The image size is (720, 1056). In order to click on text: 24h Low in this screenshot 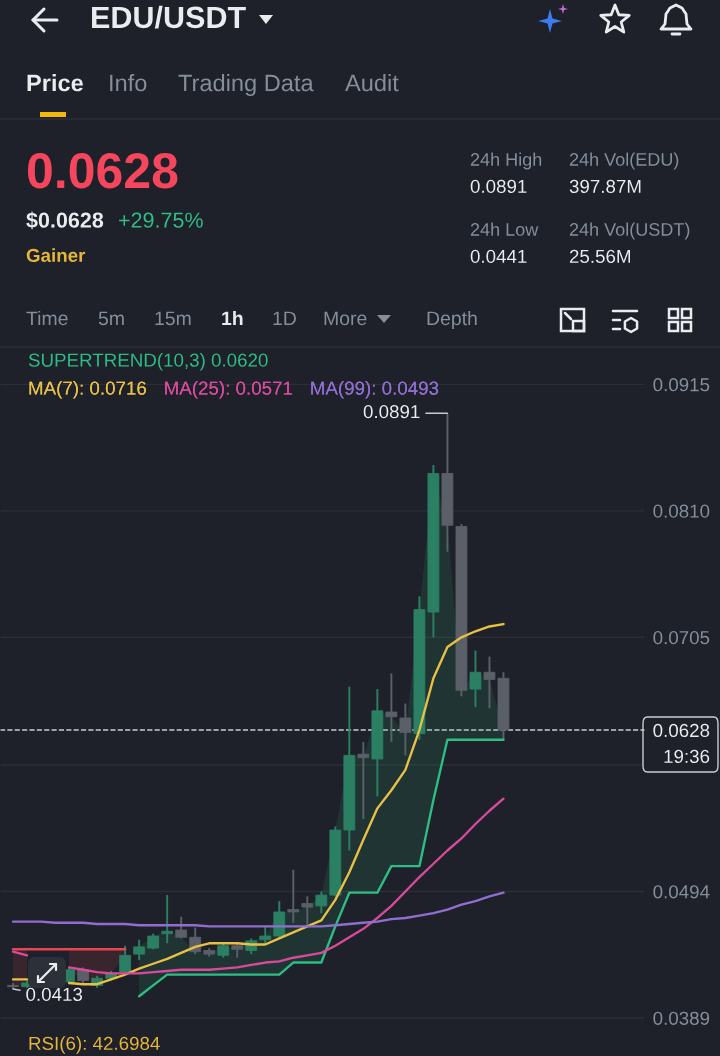, I will do `click(504, 229)`.